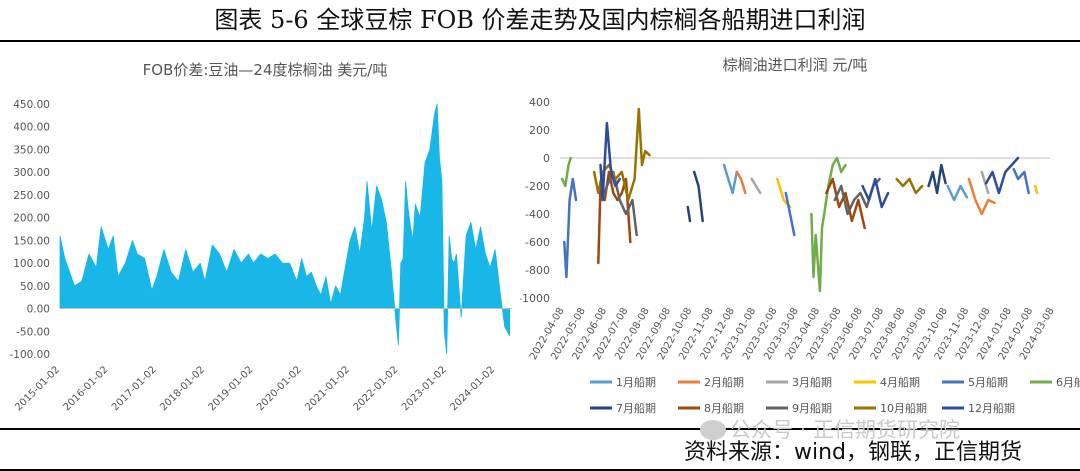 The image size is (1080, 471). What do you see at coordinates (991, 408) in the screenshot?
I see `legend-label: 12月船期` at bounding box center [991, 408].